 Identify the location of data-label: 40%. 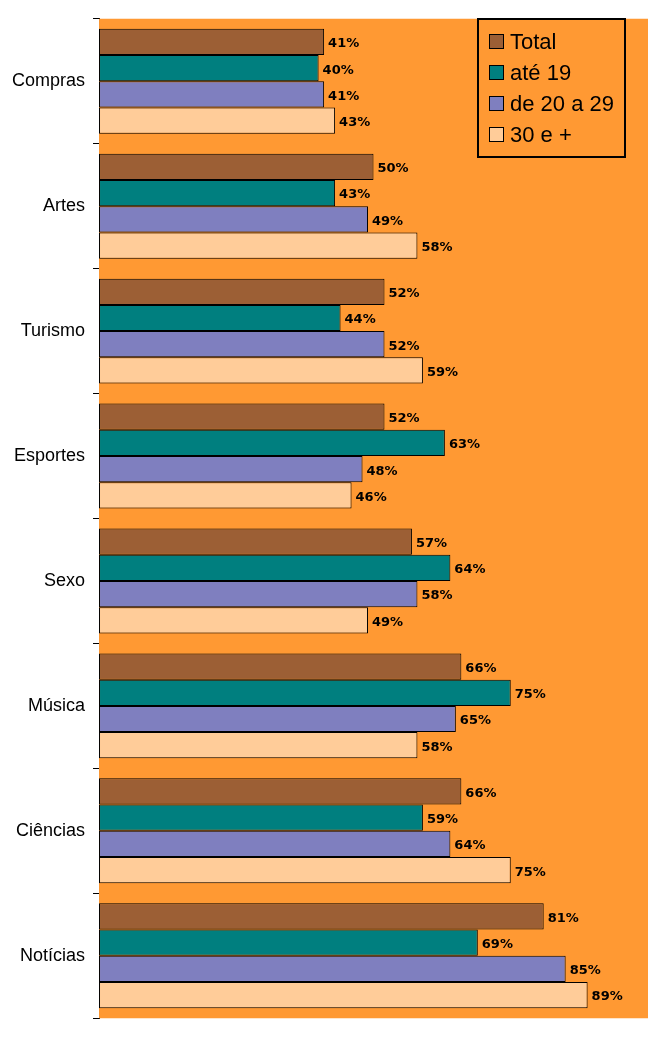
(338, 69).